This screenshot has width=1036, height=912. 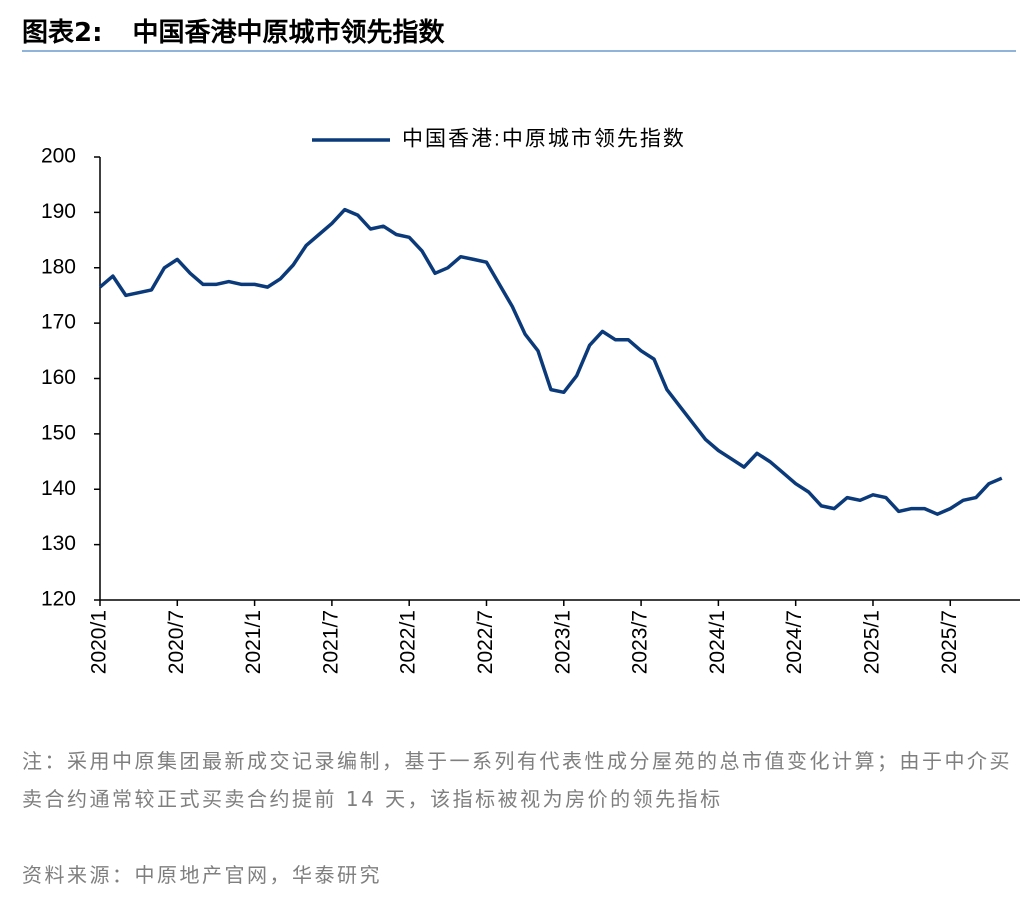 I want to click on x-tick-label: 2022/1, so click(x=408, y=642).